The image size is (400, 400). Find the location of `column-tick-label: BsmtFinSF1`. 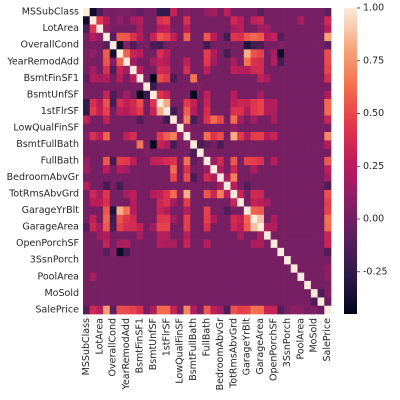

column-tick-label: BsmtFinSF1 is located at coordinates (139, 345).